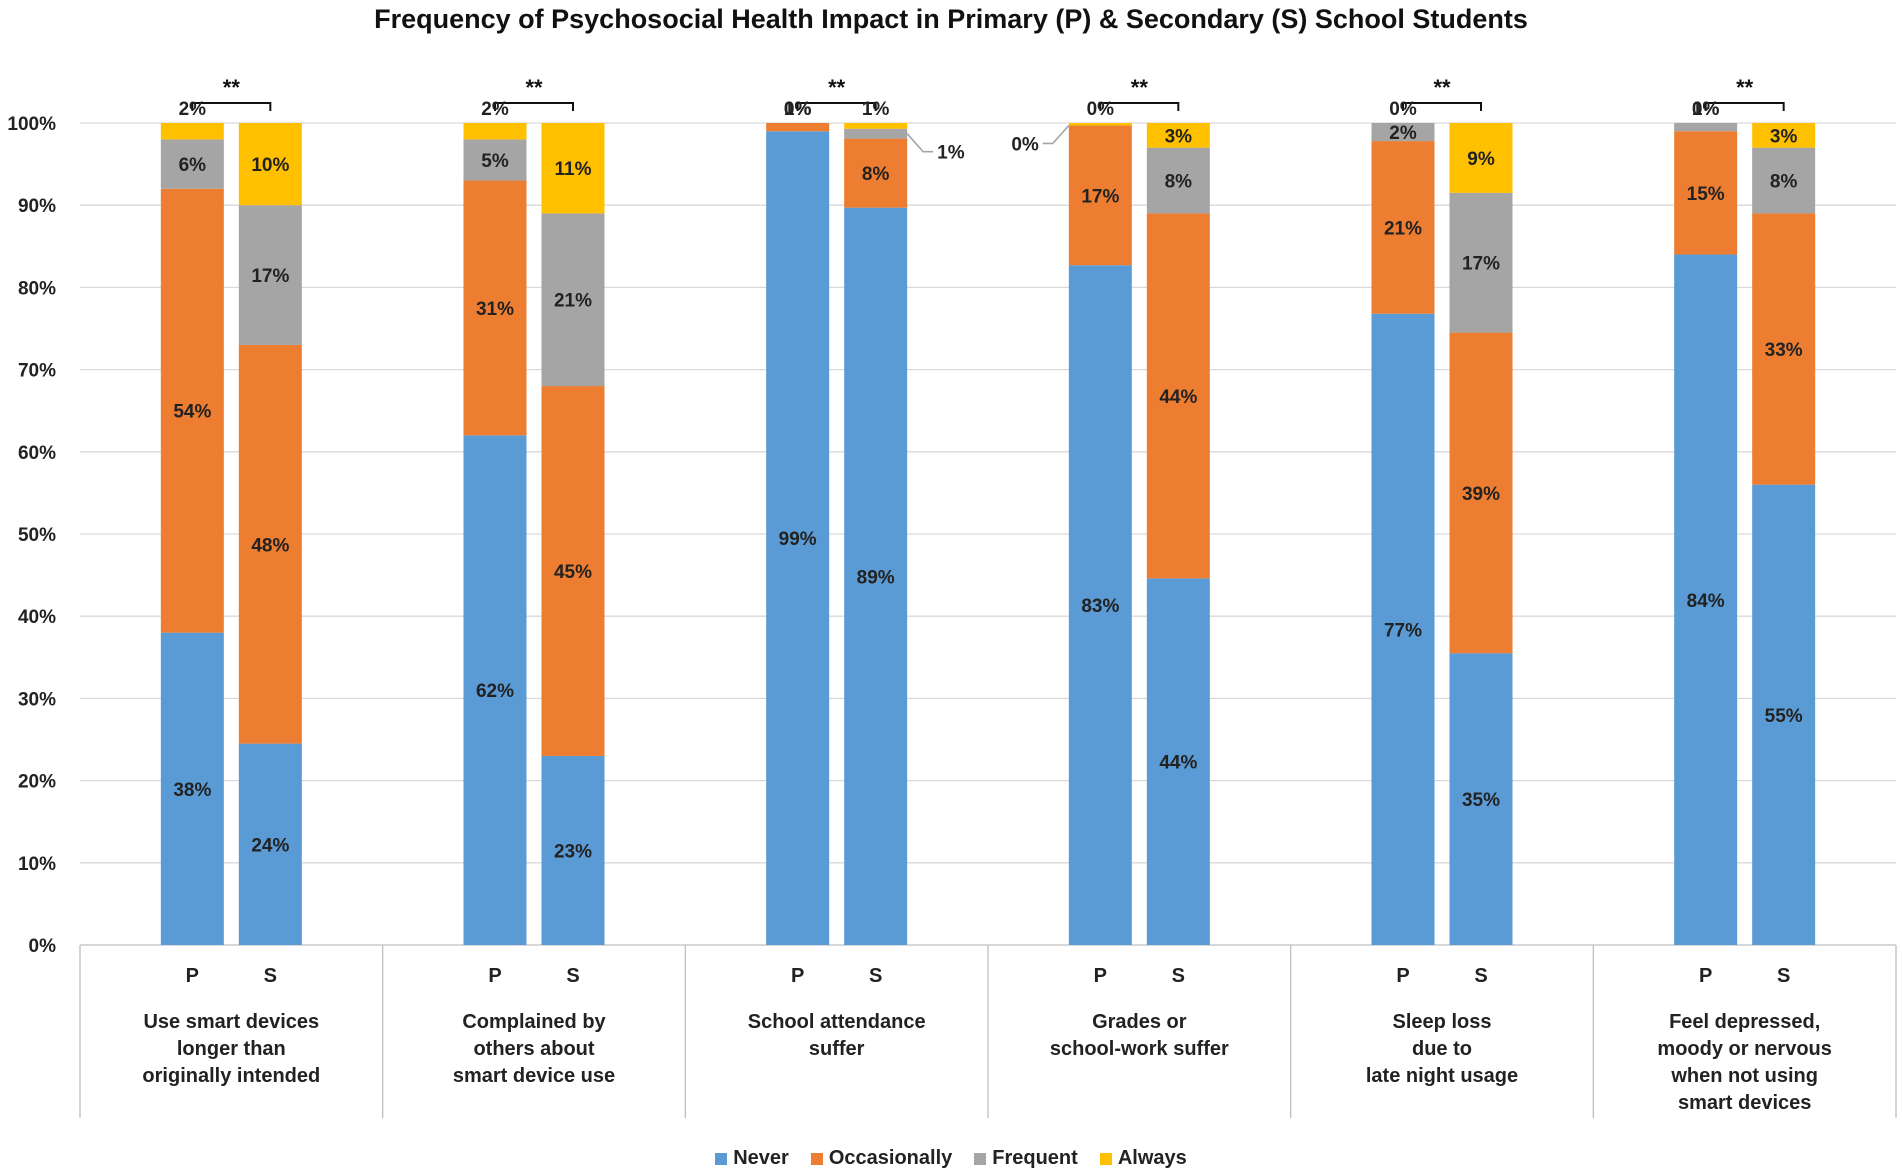 Image resolution: width=1902 pixels, height=1176 pixels. What do you see at coordinates (837, 1022) in the screenshot?
I see `category-label: School attendance` at bounding box center [837, 1022].